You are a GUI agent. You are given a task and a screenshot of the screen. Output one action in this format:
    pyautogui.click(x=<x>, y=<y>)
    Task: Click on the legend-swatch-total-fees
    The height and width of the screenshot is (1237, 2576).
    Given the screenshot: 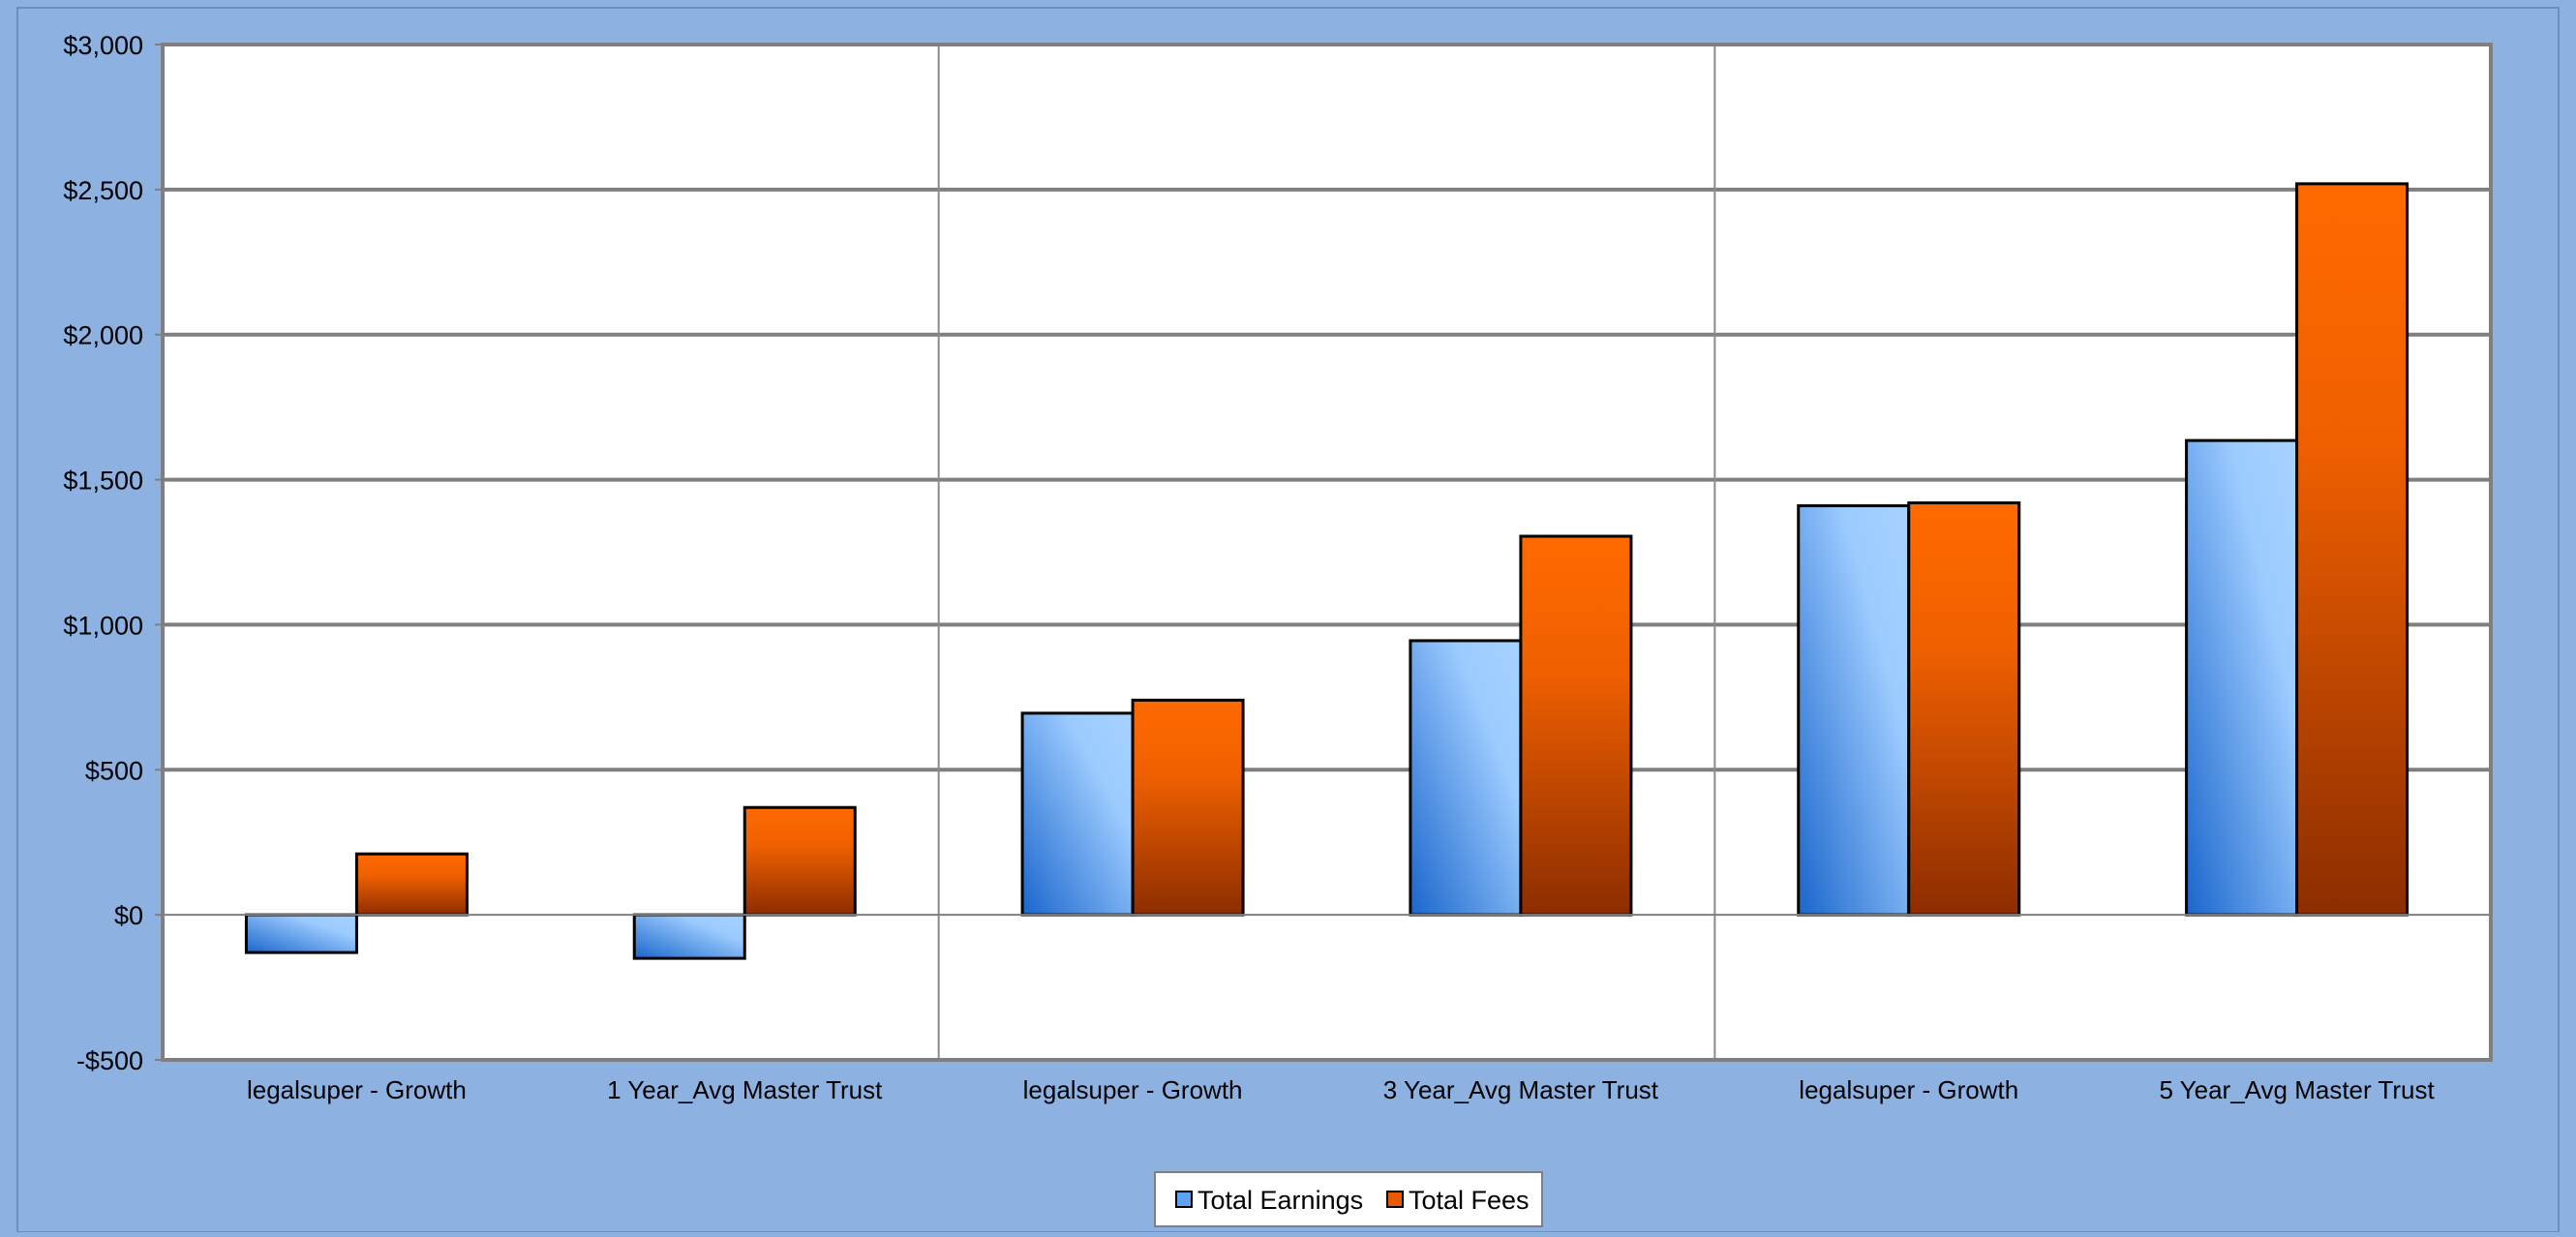 What is the action you would take?
    pyautogui.click(x=1395, y=1199)
    